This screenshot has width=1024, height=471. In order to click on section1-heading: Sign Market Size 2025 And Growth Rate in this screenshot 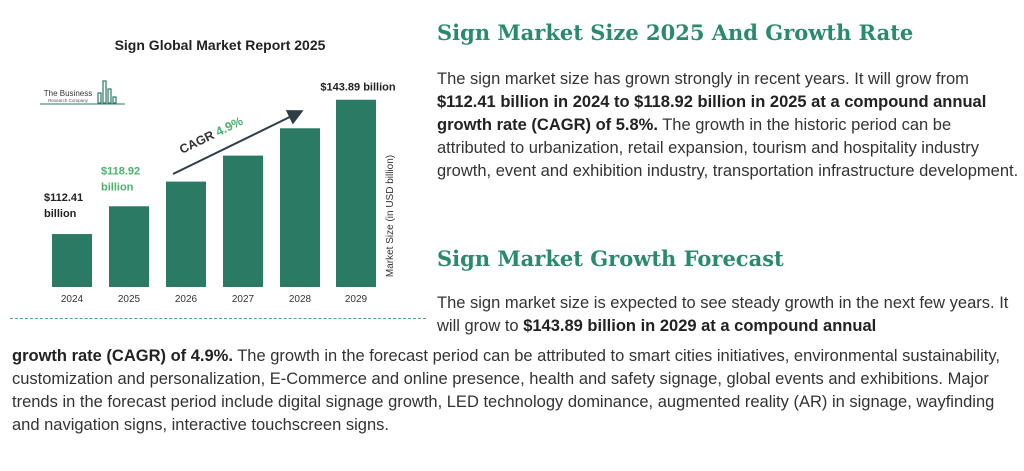, I will do `click(675, 32)`.